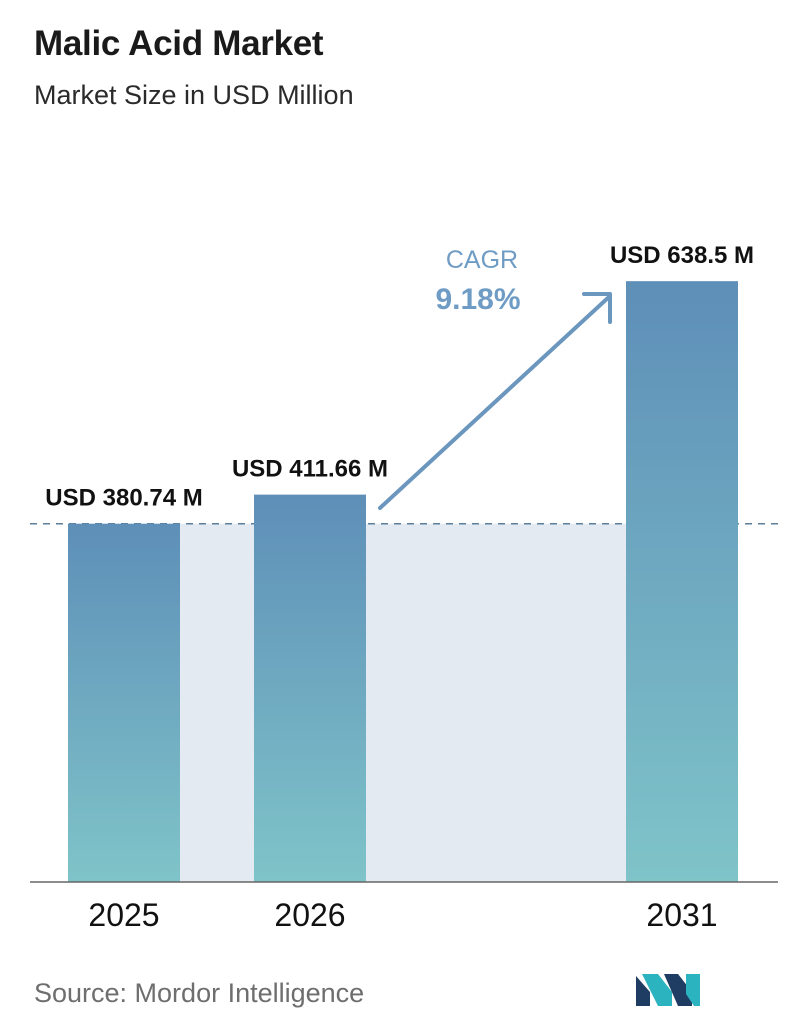  Describe the element at coordinates (179, 43) in the screenshot. I see `chart-title: Malic Acid Market` at that location.